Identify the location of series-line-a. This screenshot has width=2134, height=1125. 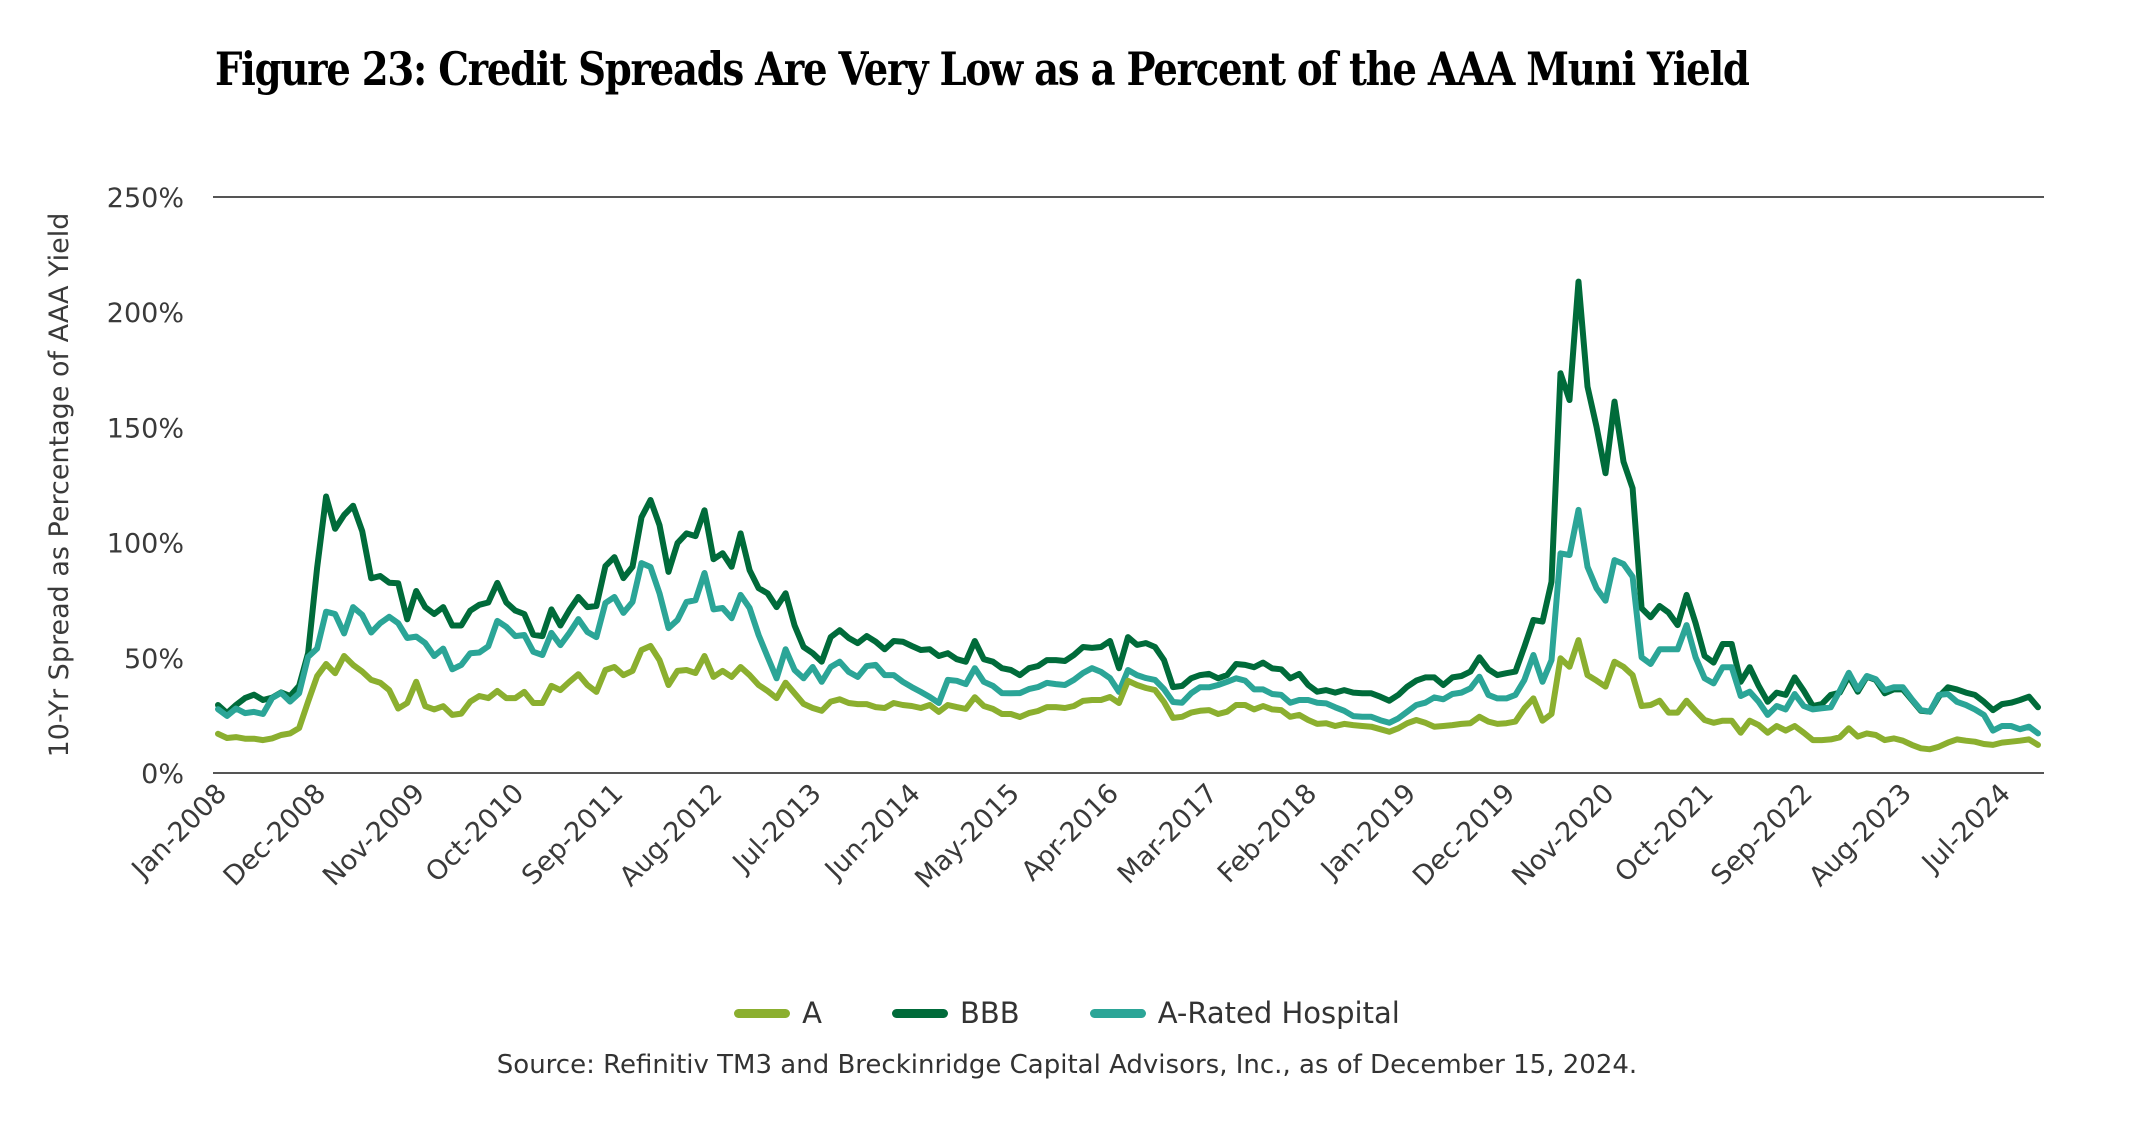
(1128, 695).